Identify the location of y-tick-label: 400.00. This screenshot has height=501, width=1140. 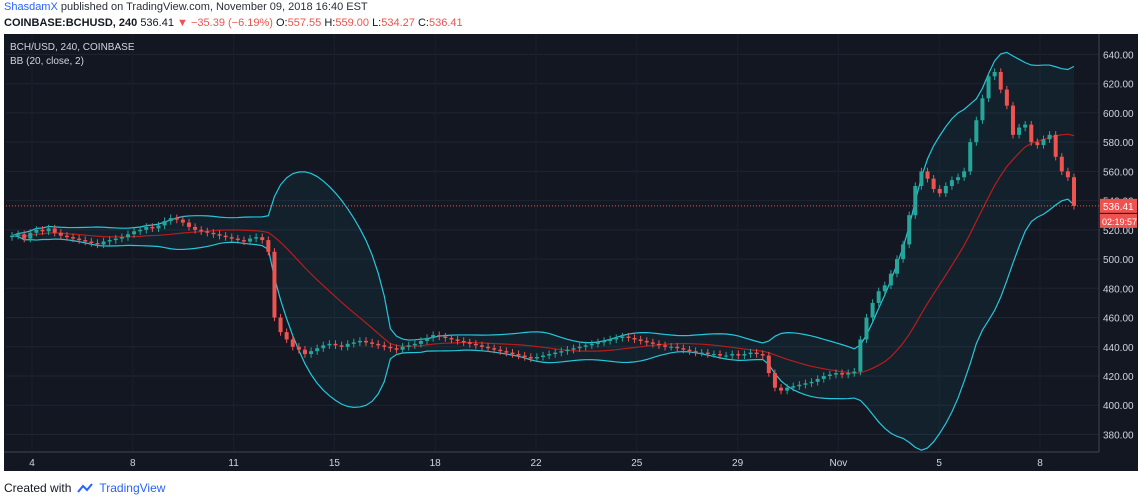
(1118, 406).